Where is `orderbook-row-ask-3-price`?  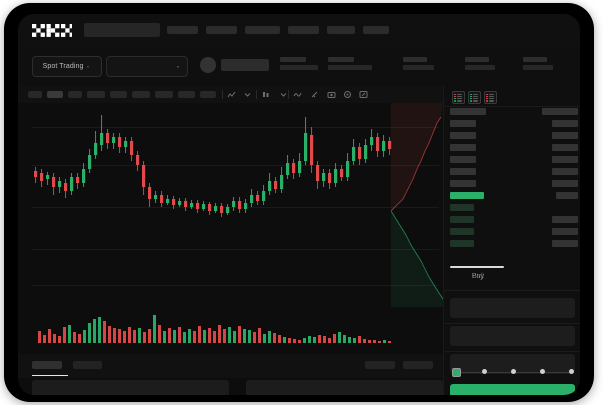
orderbook-row-ask-3-price is located at coordinates (463, 159).